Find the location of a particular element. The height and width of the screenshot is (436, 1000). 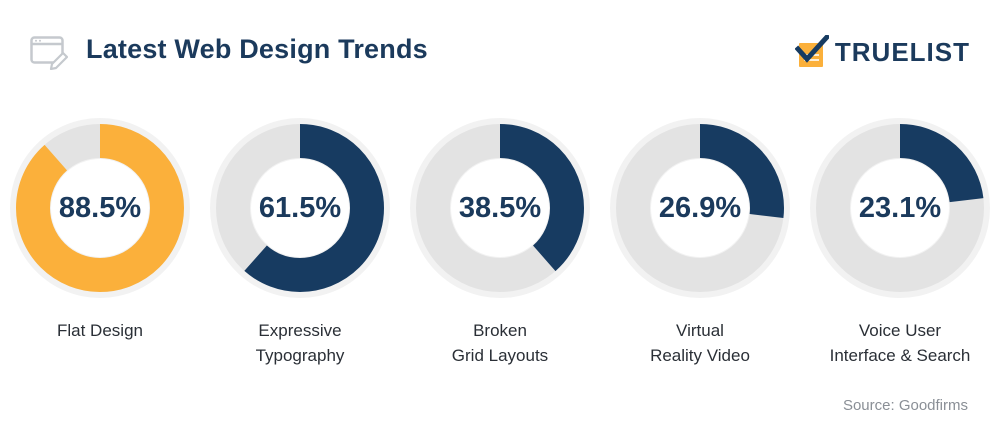

donut: 38.5% is located at coordinates (500, 208).